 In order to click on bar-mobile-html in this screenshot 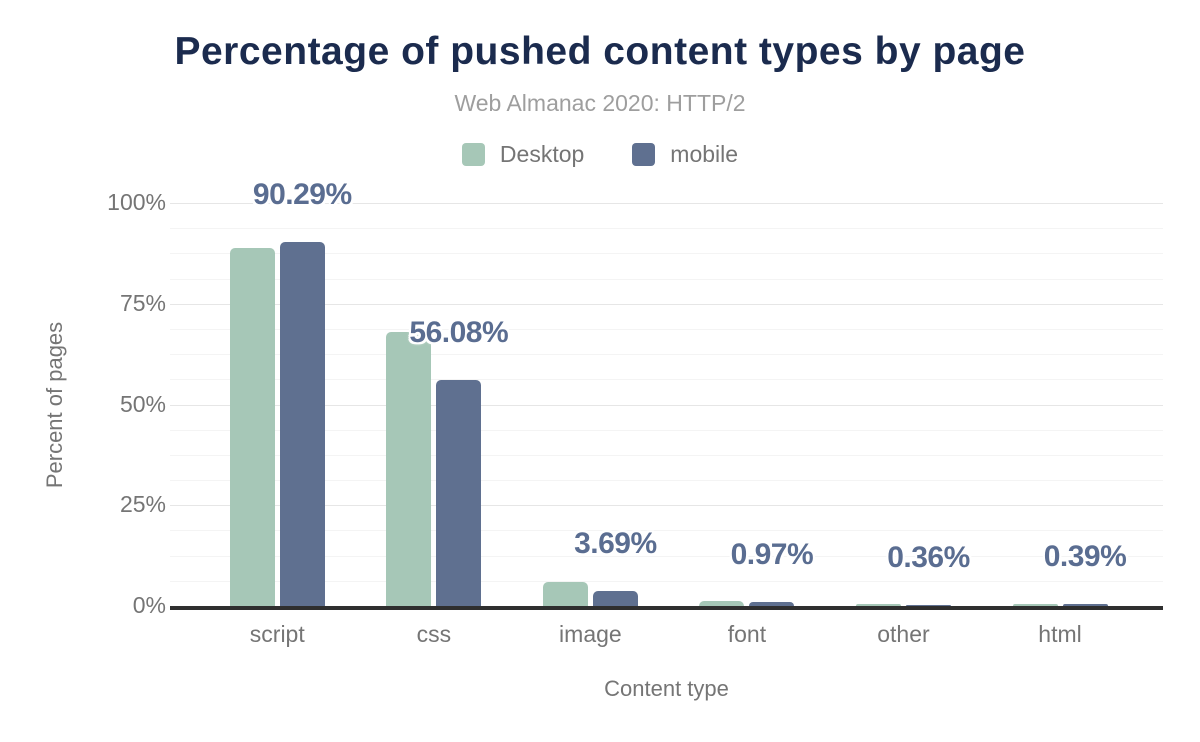, I will do `click(1085, 605)`.